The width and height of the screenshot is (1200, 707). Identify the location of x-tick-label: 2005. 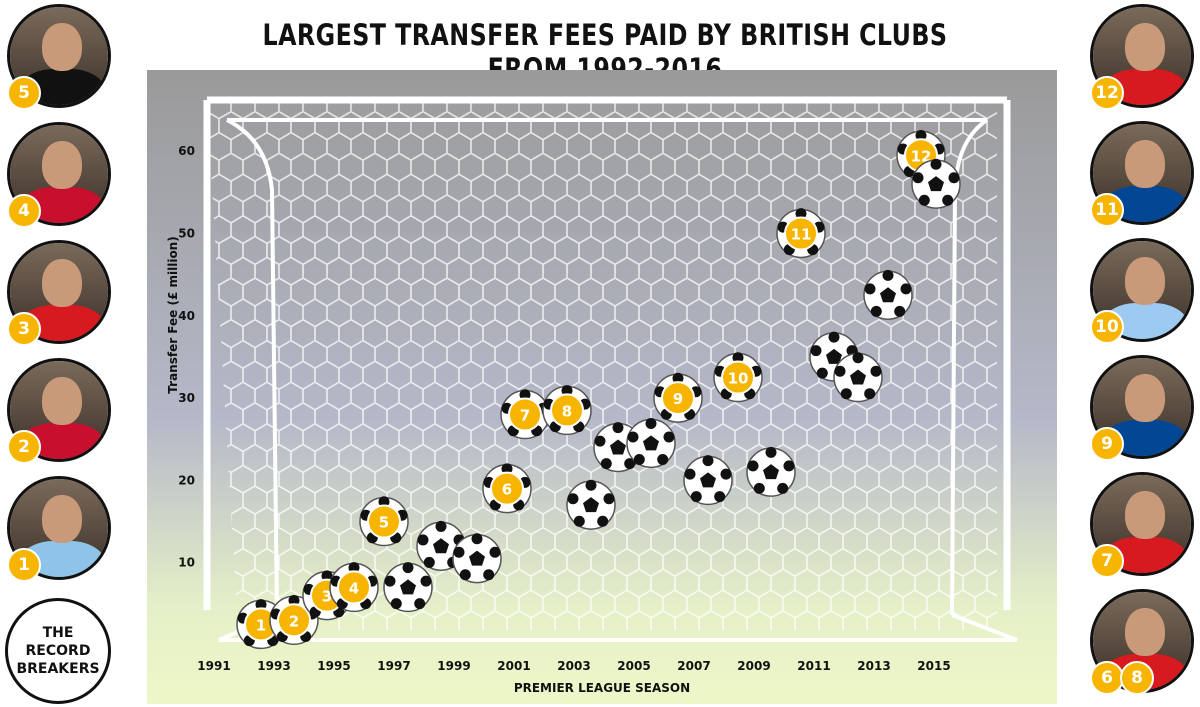
(633, 666).